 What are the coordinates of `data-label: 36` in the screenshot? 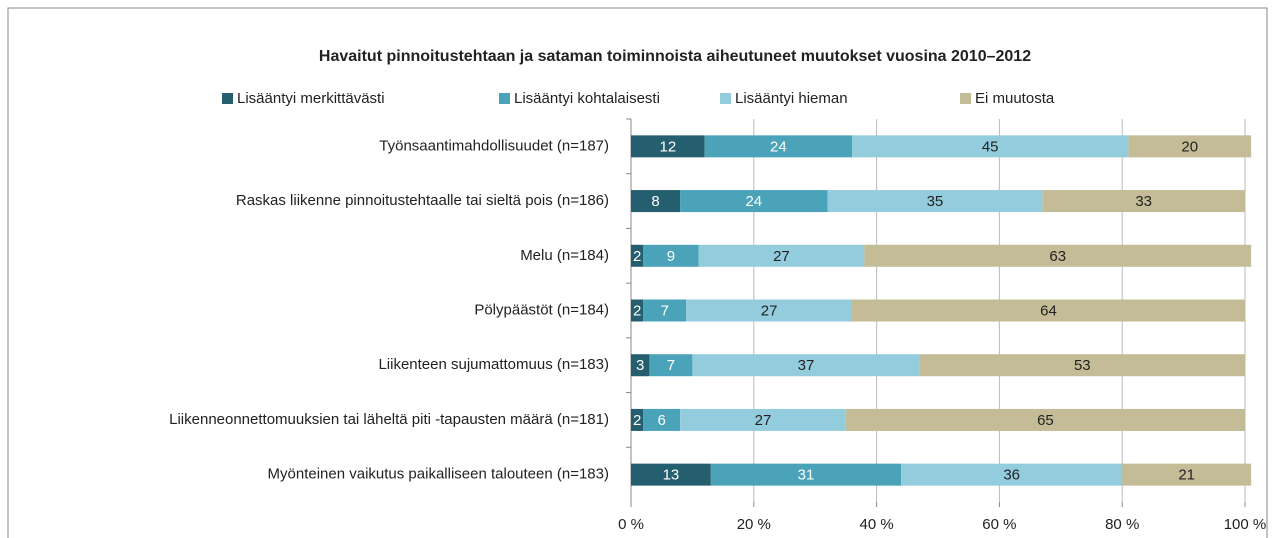 It's located at (1011, 475).